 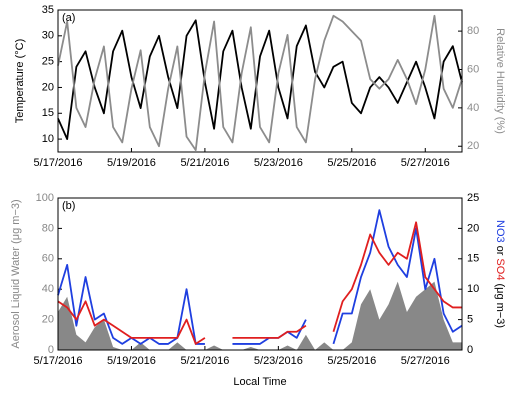 I want to click on y-tick-label: 35, so click(x=48, y=10).